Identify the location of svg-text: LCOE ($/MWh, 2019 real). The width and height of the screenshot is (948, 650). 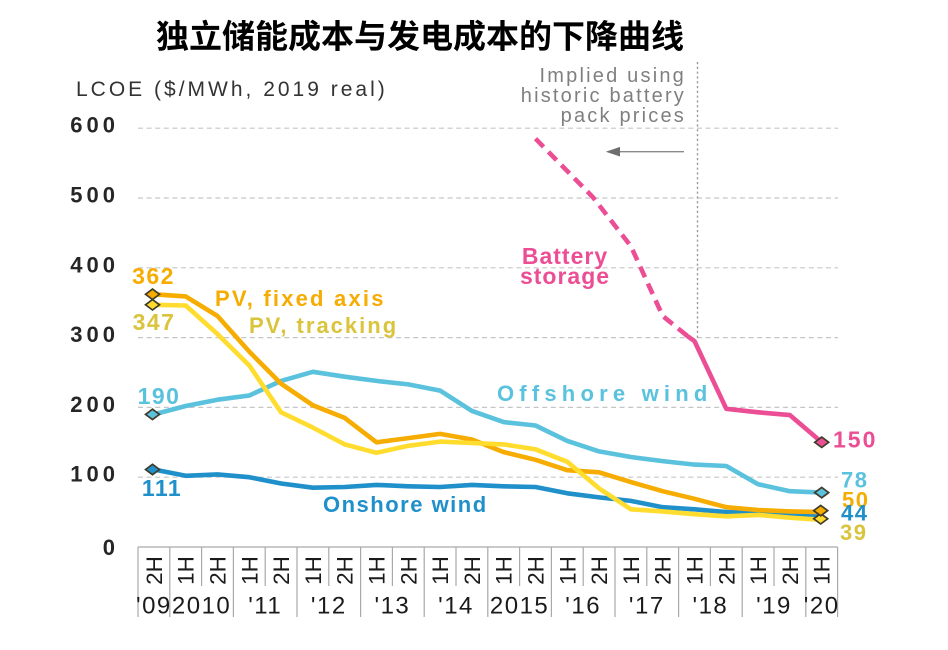
(232, 89).